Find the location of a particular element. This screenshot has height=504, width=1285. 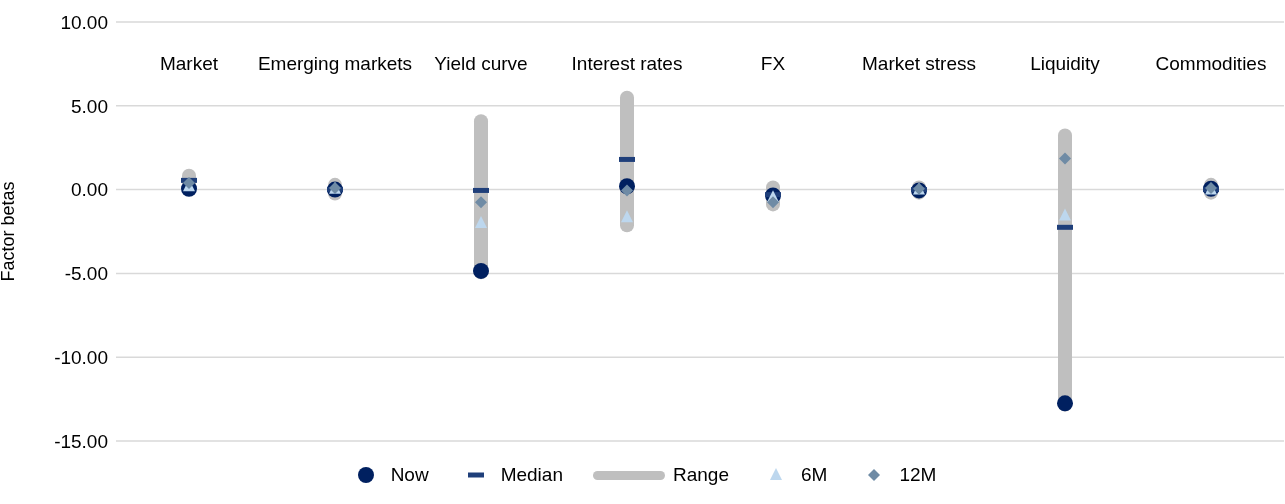

y-tick-label: -15.00 is located at coordinates (81, 441).